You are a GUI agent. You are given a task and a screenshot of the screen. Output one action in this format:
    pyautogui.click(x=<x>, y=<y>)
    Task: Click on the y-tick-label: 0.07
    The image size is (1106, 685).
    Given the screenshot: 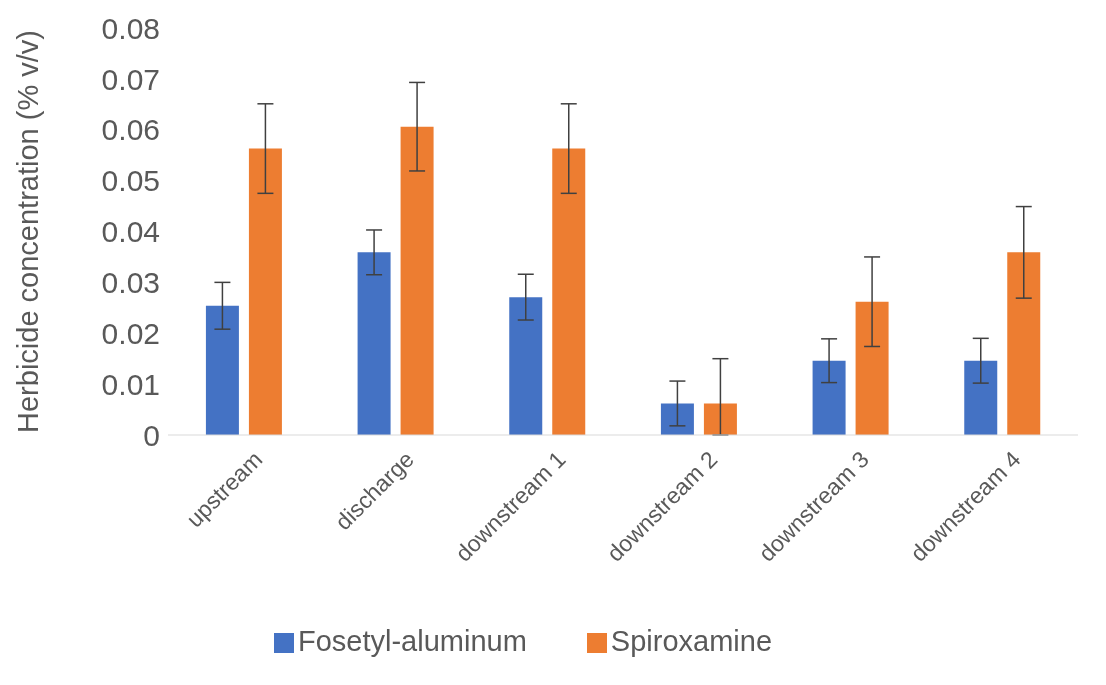 What is the action you would take?
    pyautogui.click(x=130, y=79)
    